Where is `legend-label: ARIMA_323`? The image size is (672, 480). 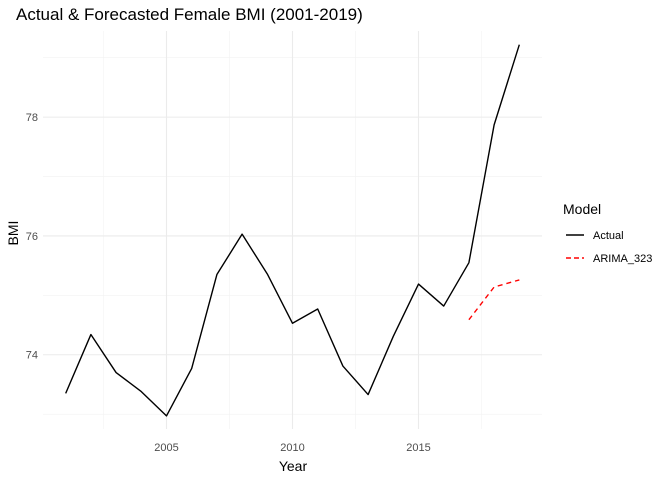 legend-label: ARIMA_323 is located at coordinates (622, 259).